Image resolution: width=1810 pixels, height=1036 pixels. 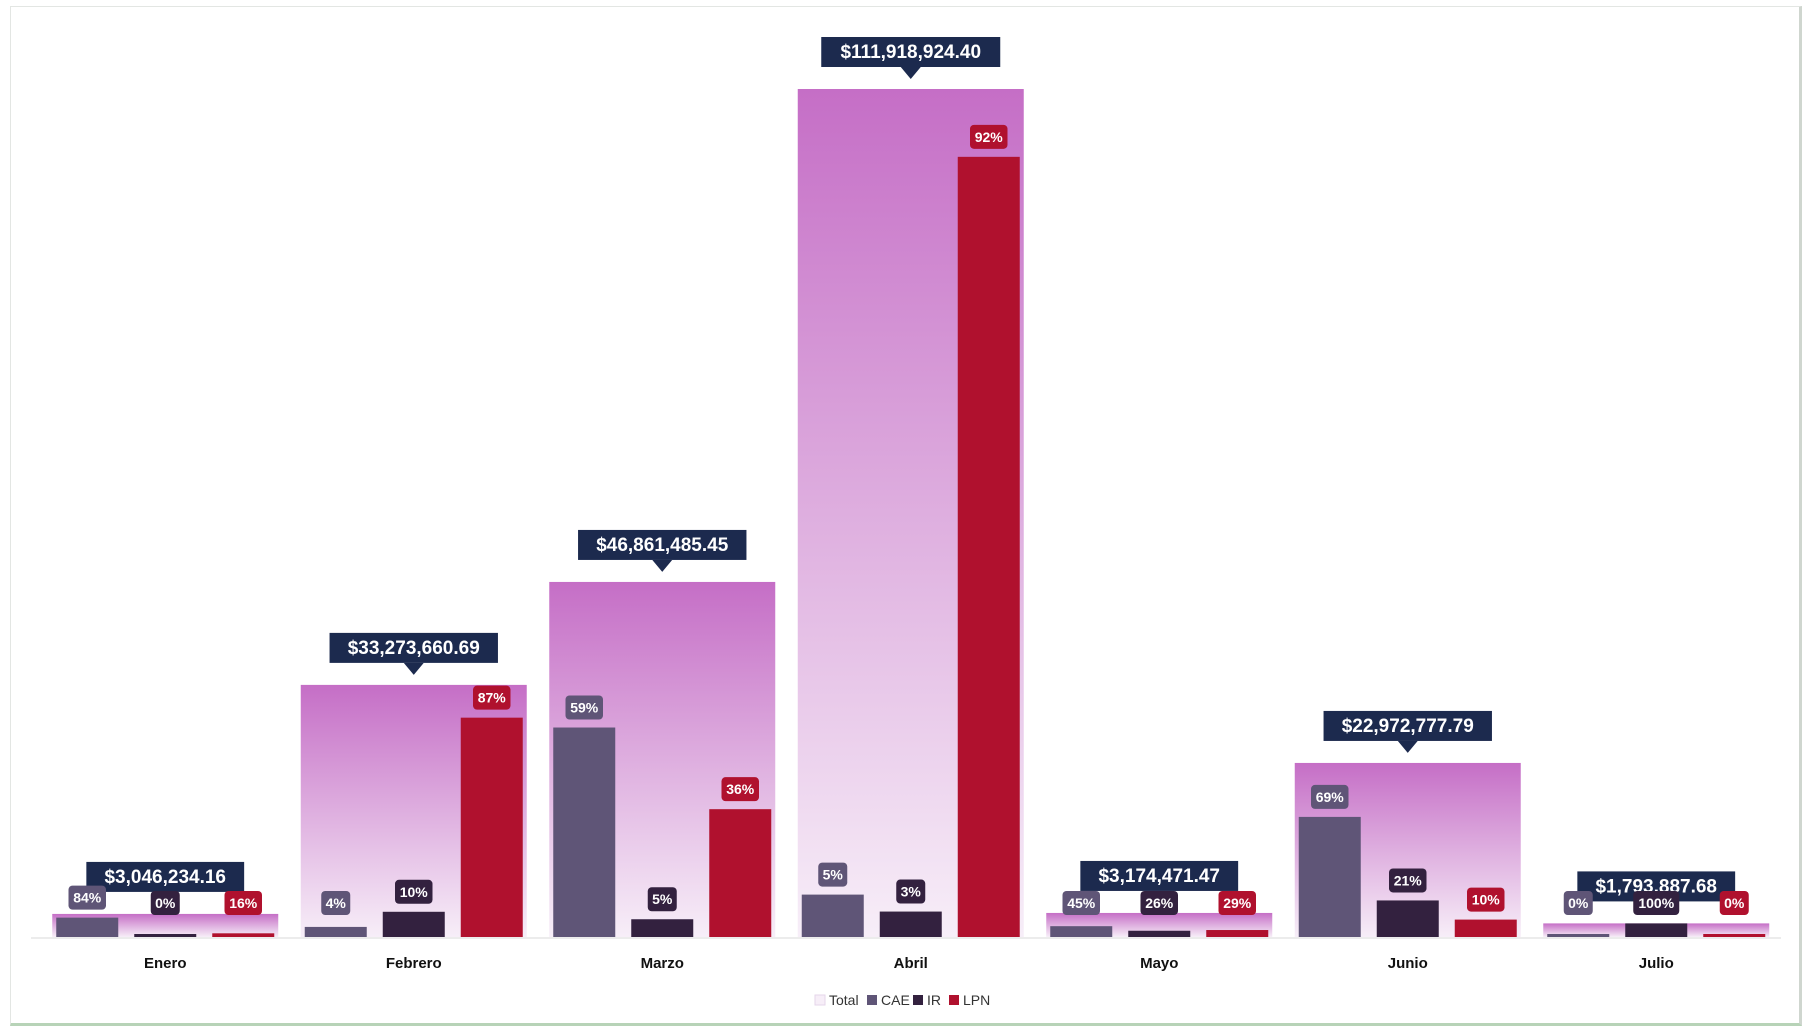 I want to click on total-value-label: $111,918,924.40, so click(x=910, y=52).